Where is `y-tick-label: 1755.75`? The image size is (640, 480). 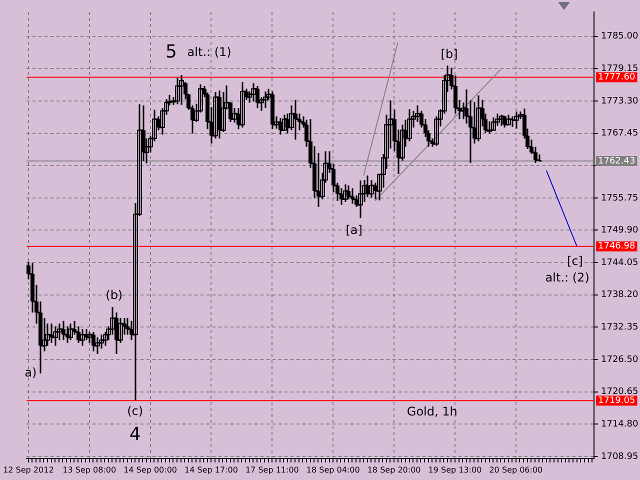 y-tick-label: 1755.75 is located at coordinates (619, 198).